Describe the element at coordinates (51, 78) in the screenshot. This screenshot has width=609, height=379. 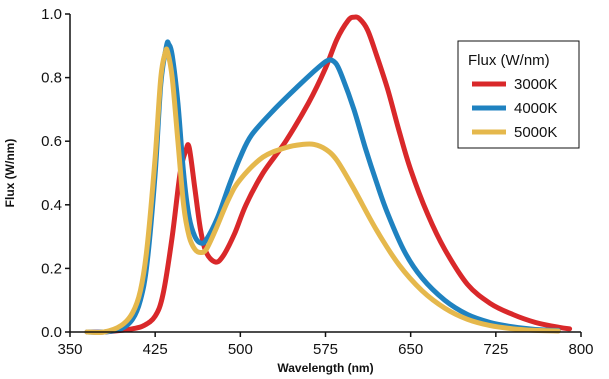
I see `y-tick-label: 0.8` at that location.